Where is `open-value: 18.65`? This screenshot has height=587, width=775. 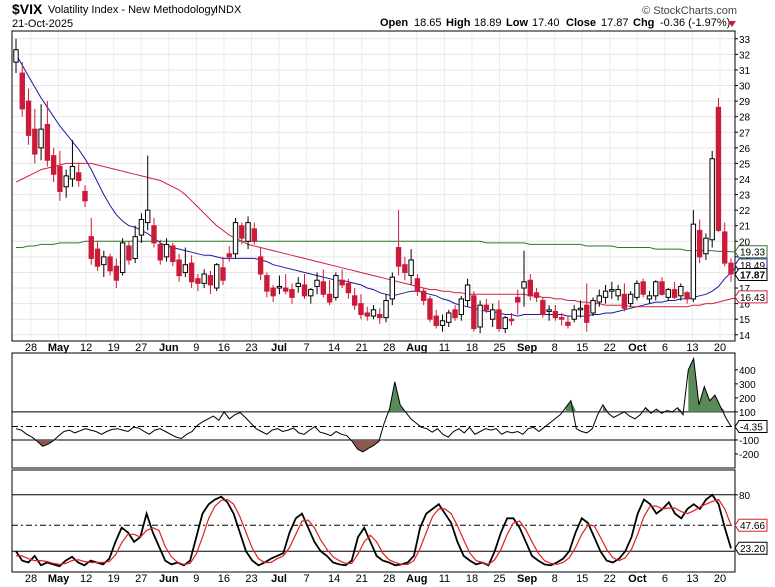 open-value: 18.65 is located at coordinates (428, 23).